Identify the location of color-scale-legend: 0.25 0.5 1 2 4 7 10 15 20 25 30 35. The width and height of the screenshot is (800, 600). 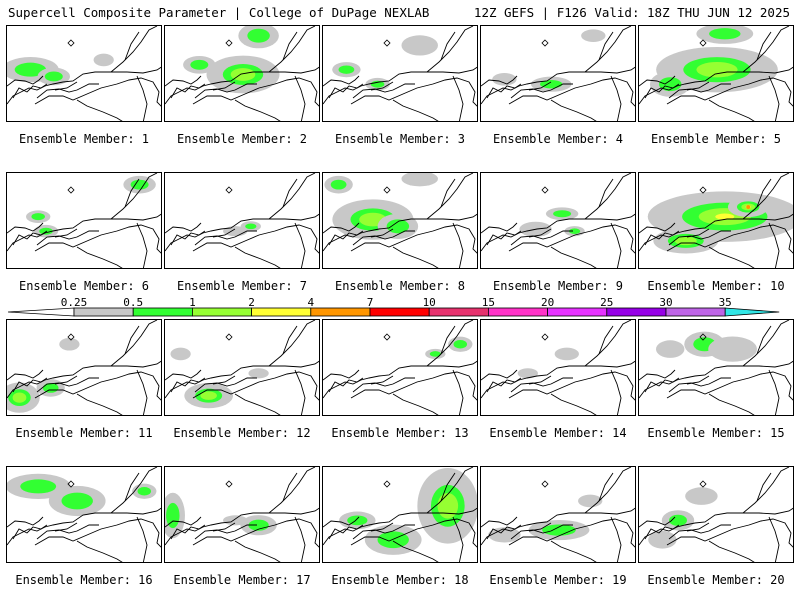
(393, 306).